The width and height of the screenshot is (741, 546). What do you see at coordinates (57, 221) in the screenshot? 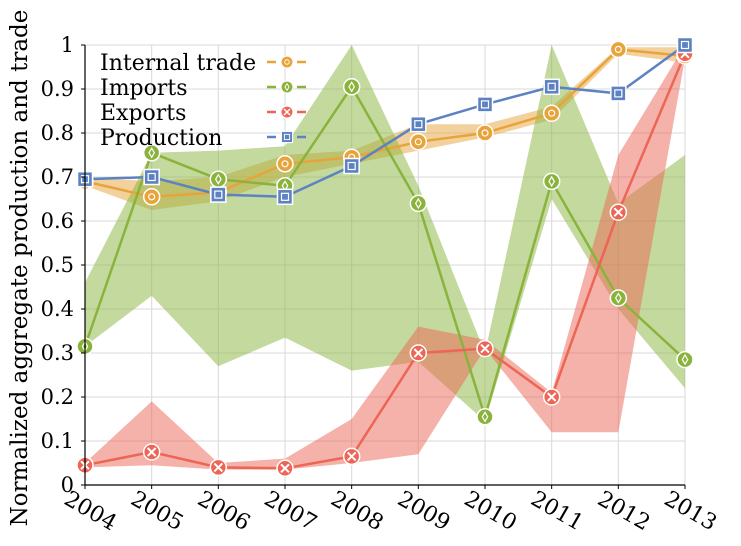
I see `y-tick-label: 0.6` at bounding box center [57, 221].